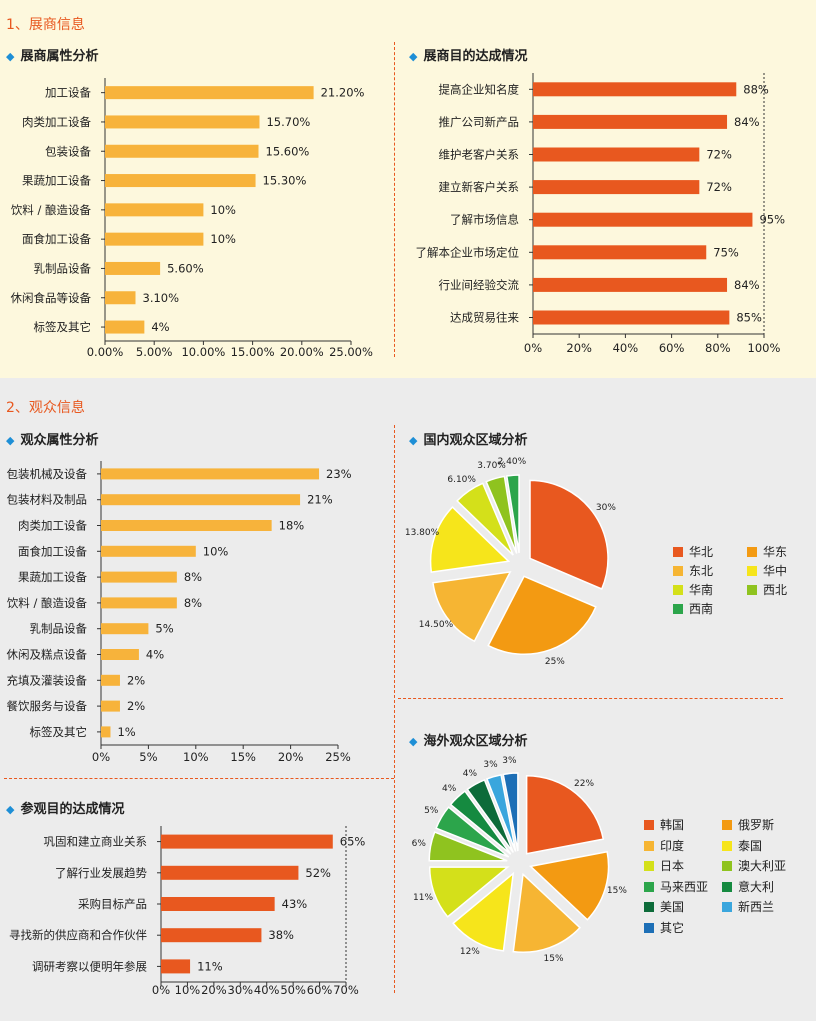  I want to click on tick-label: 15%, so click(243, 757).